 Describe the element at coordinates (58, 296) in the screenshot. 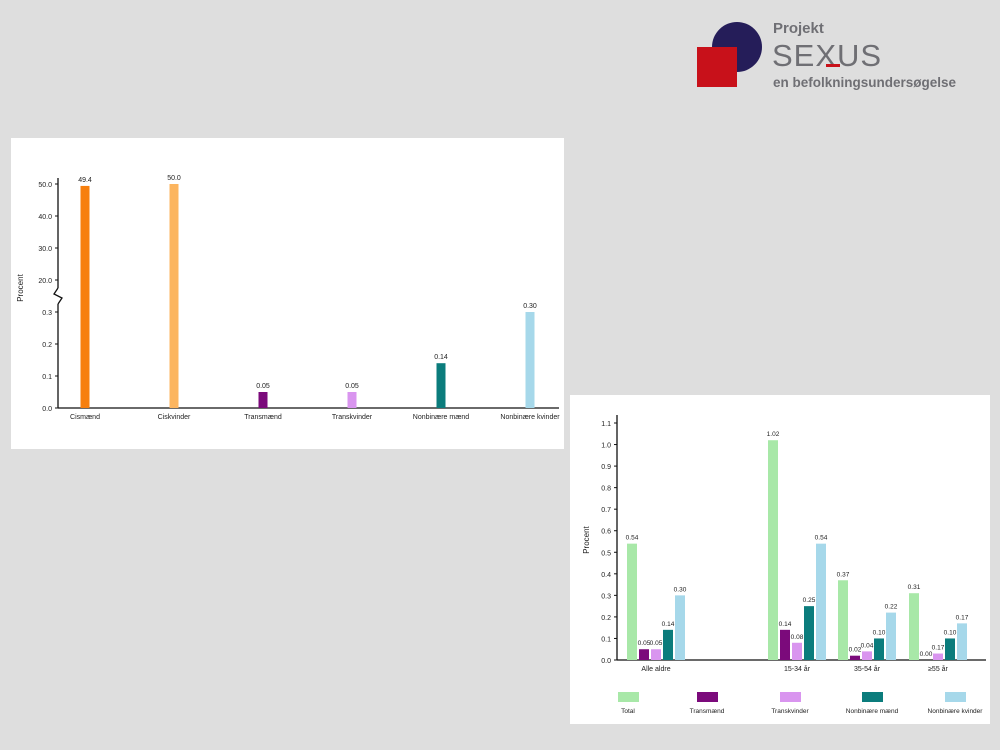

I see `y-axis-break` at that location.